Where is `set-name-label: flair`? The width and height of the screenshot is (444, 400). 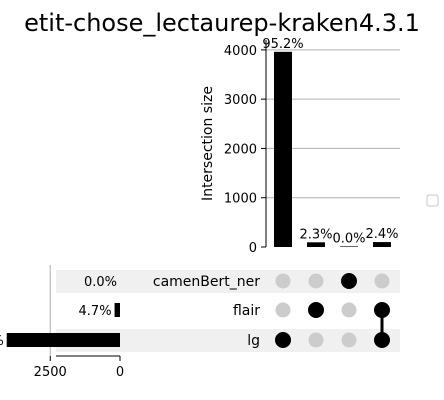 set-name-label: flair is located at coordinates (246, 311).